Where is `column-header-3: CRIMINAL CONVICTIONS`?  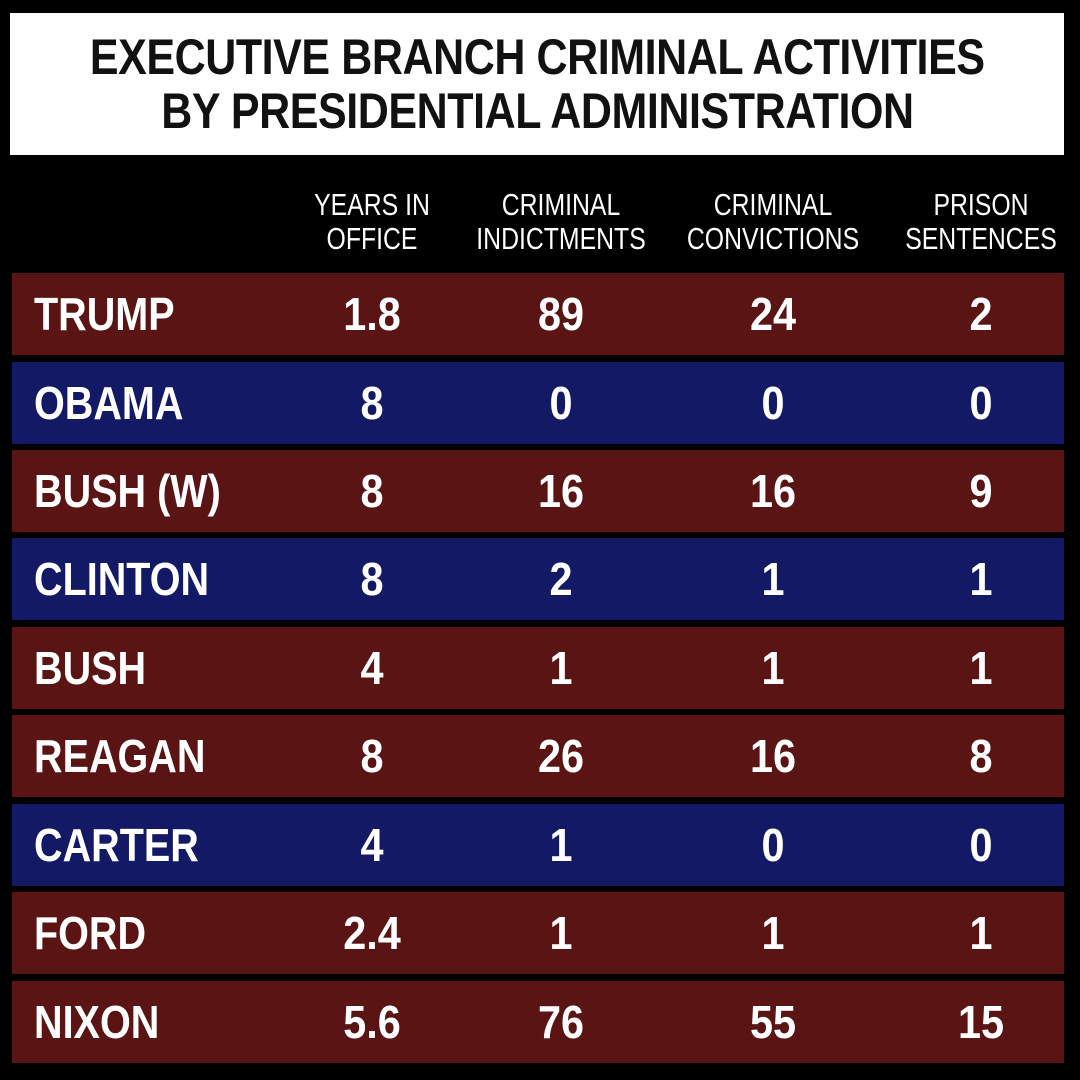
column-header-3: CRIMINAL CONVICTIONS is located at coordinates (773, 222).